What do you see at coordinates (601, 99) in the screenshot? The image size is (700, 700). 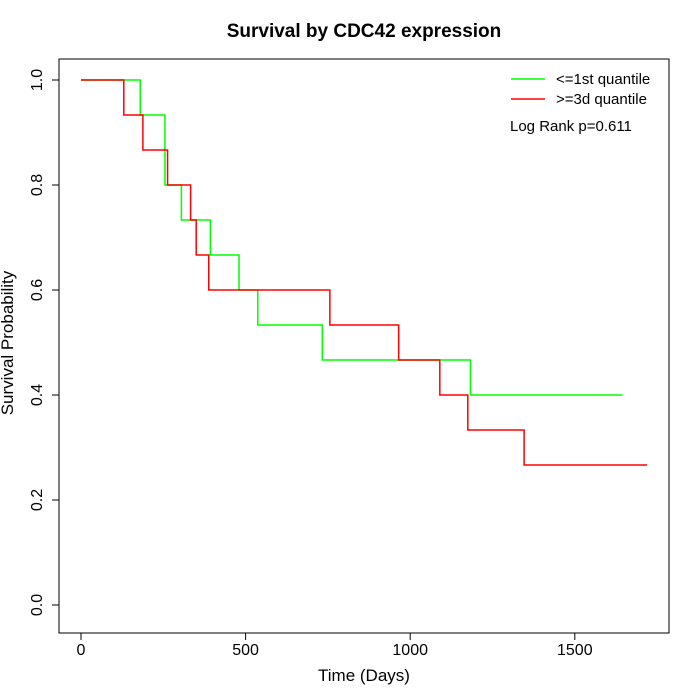 I see `legend-label: >=3d quantile` at bounding box center [601, 99].